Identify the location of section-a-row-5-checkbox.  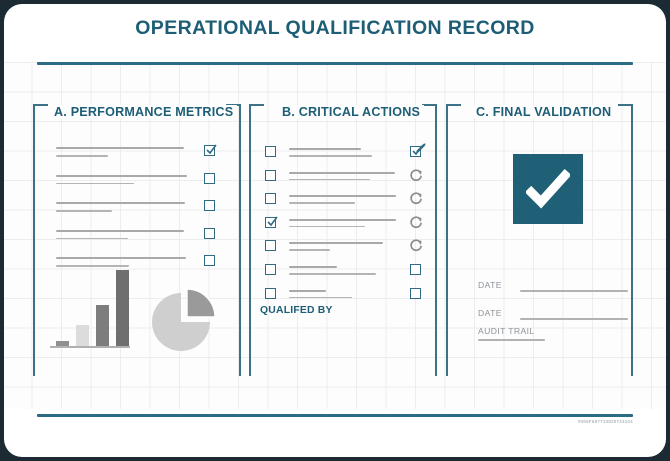
(209, 260).